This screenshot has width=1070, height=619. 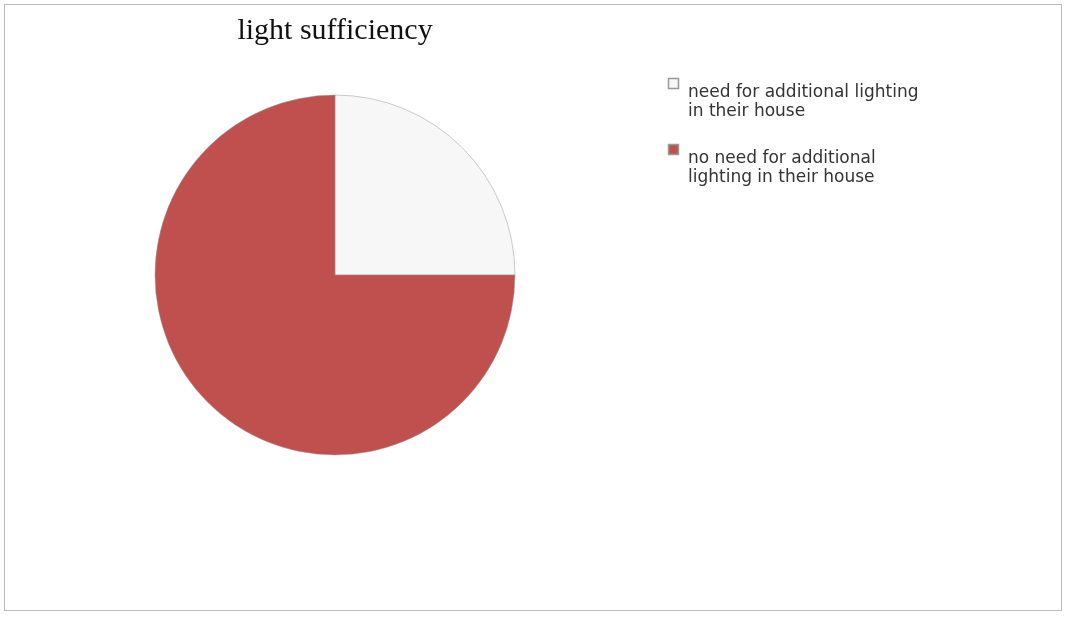 I want to click on legend-label: need for additional lighting in their house, so click(x=803, y=100).